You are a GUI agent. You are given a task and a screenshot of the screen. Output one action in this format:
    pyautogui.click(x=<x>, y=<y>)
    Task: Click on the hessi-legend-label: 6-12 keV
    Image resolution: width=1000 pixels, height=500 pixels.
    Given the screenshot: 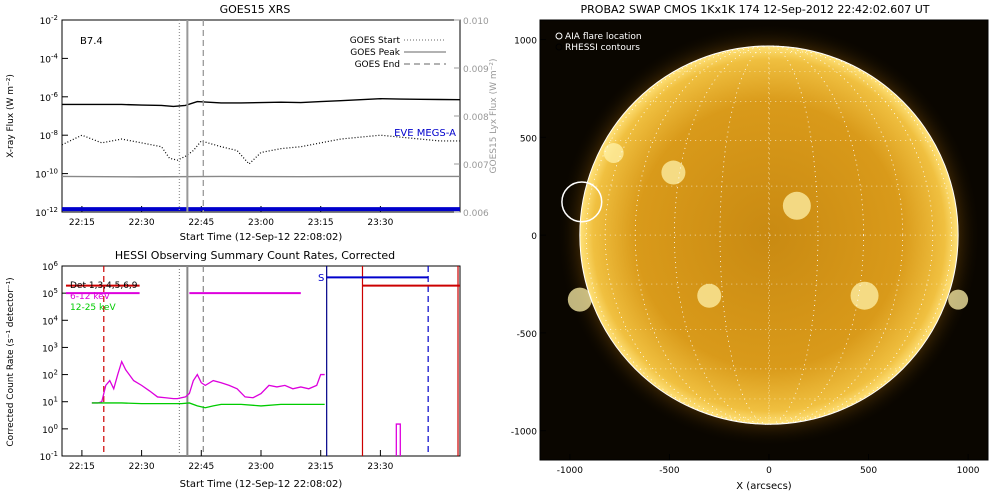 What is the action you would take?
    pyautogui.click(x=90, y=297)
    